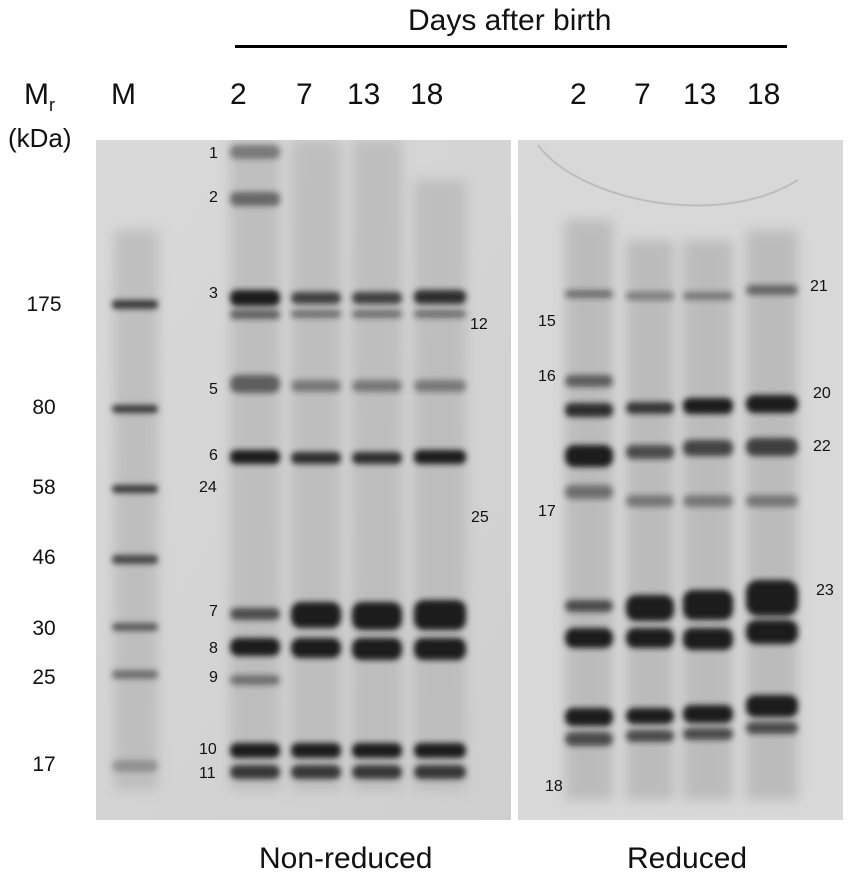 The image size is (850, 880). I want to click on band-label-15: 15, so click(547, 321).